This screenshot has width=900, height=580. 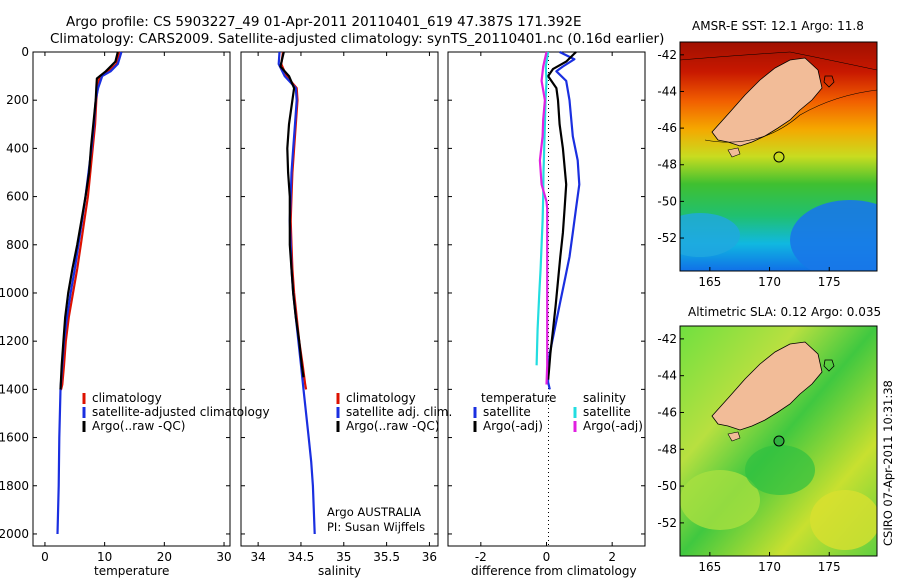 I want to click on x-tick-label: -2, so click(x=481, y=557).